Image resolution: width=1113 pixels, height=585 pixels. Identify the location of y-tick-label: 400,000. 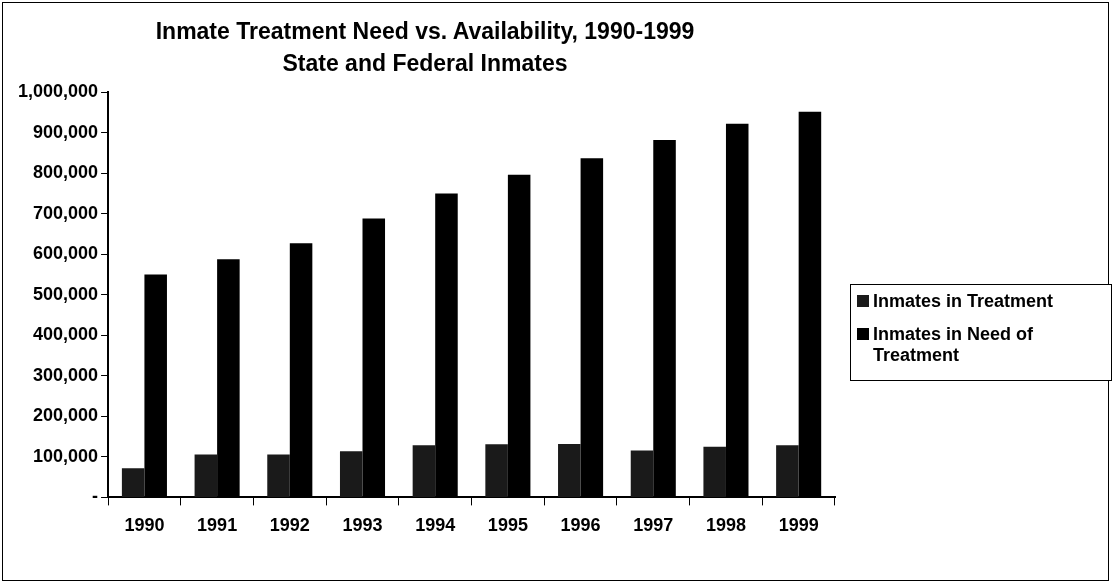
(66, 334).